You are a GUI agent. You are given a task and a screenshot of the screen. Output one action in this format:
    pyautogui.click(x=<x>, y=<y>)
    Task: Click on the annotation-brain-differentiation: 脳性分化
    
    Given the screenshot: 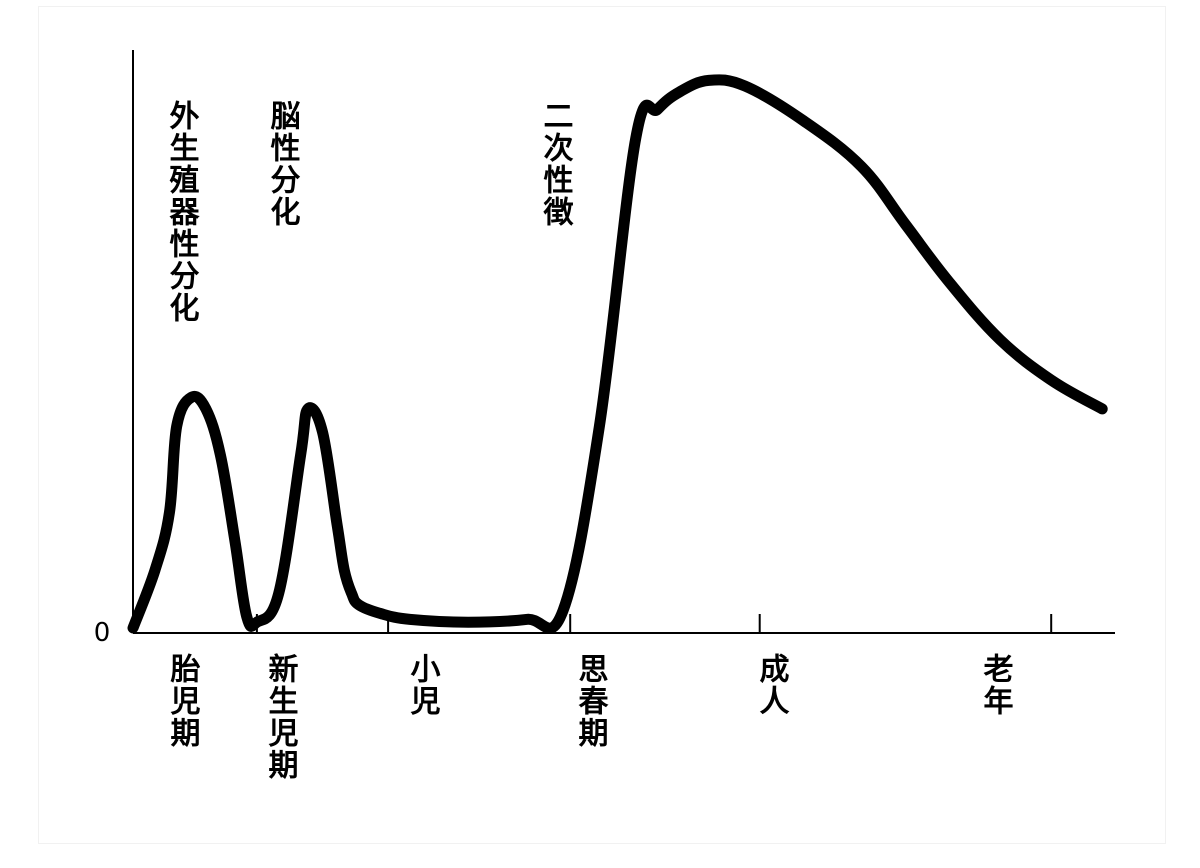 What is the action you would take?
    pyautogui.click(x=283, y=164)
    